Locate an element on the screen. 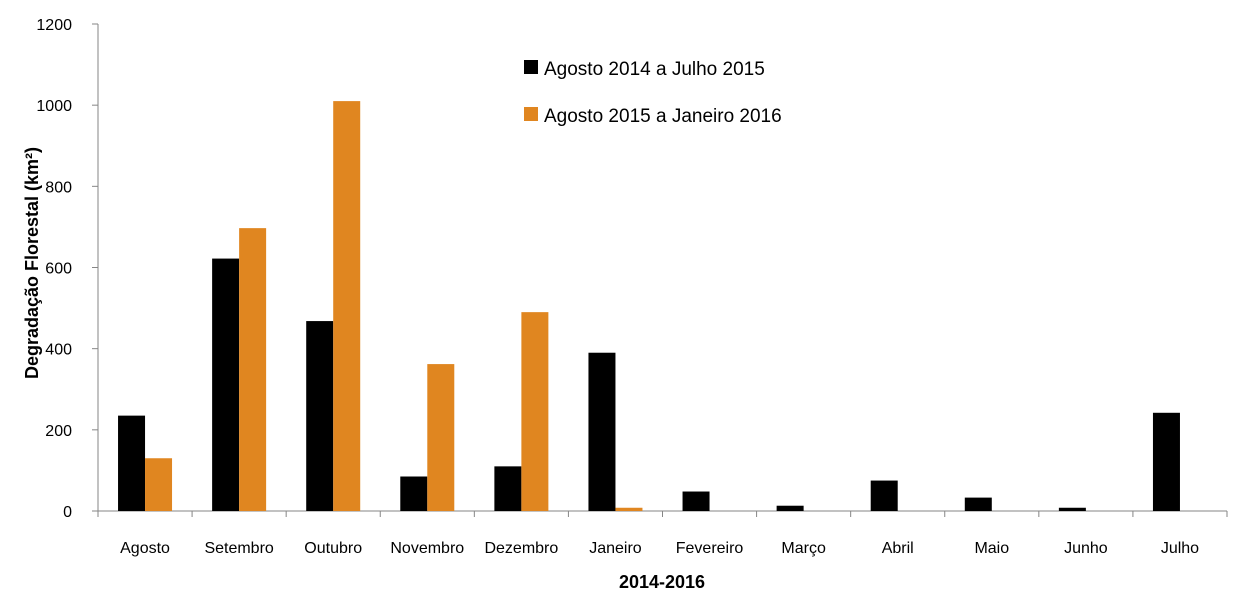  x-tick-label: Abril is located at coordinates (898, 548).